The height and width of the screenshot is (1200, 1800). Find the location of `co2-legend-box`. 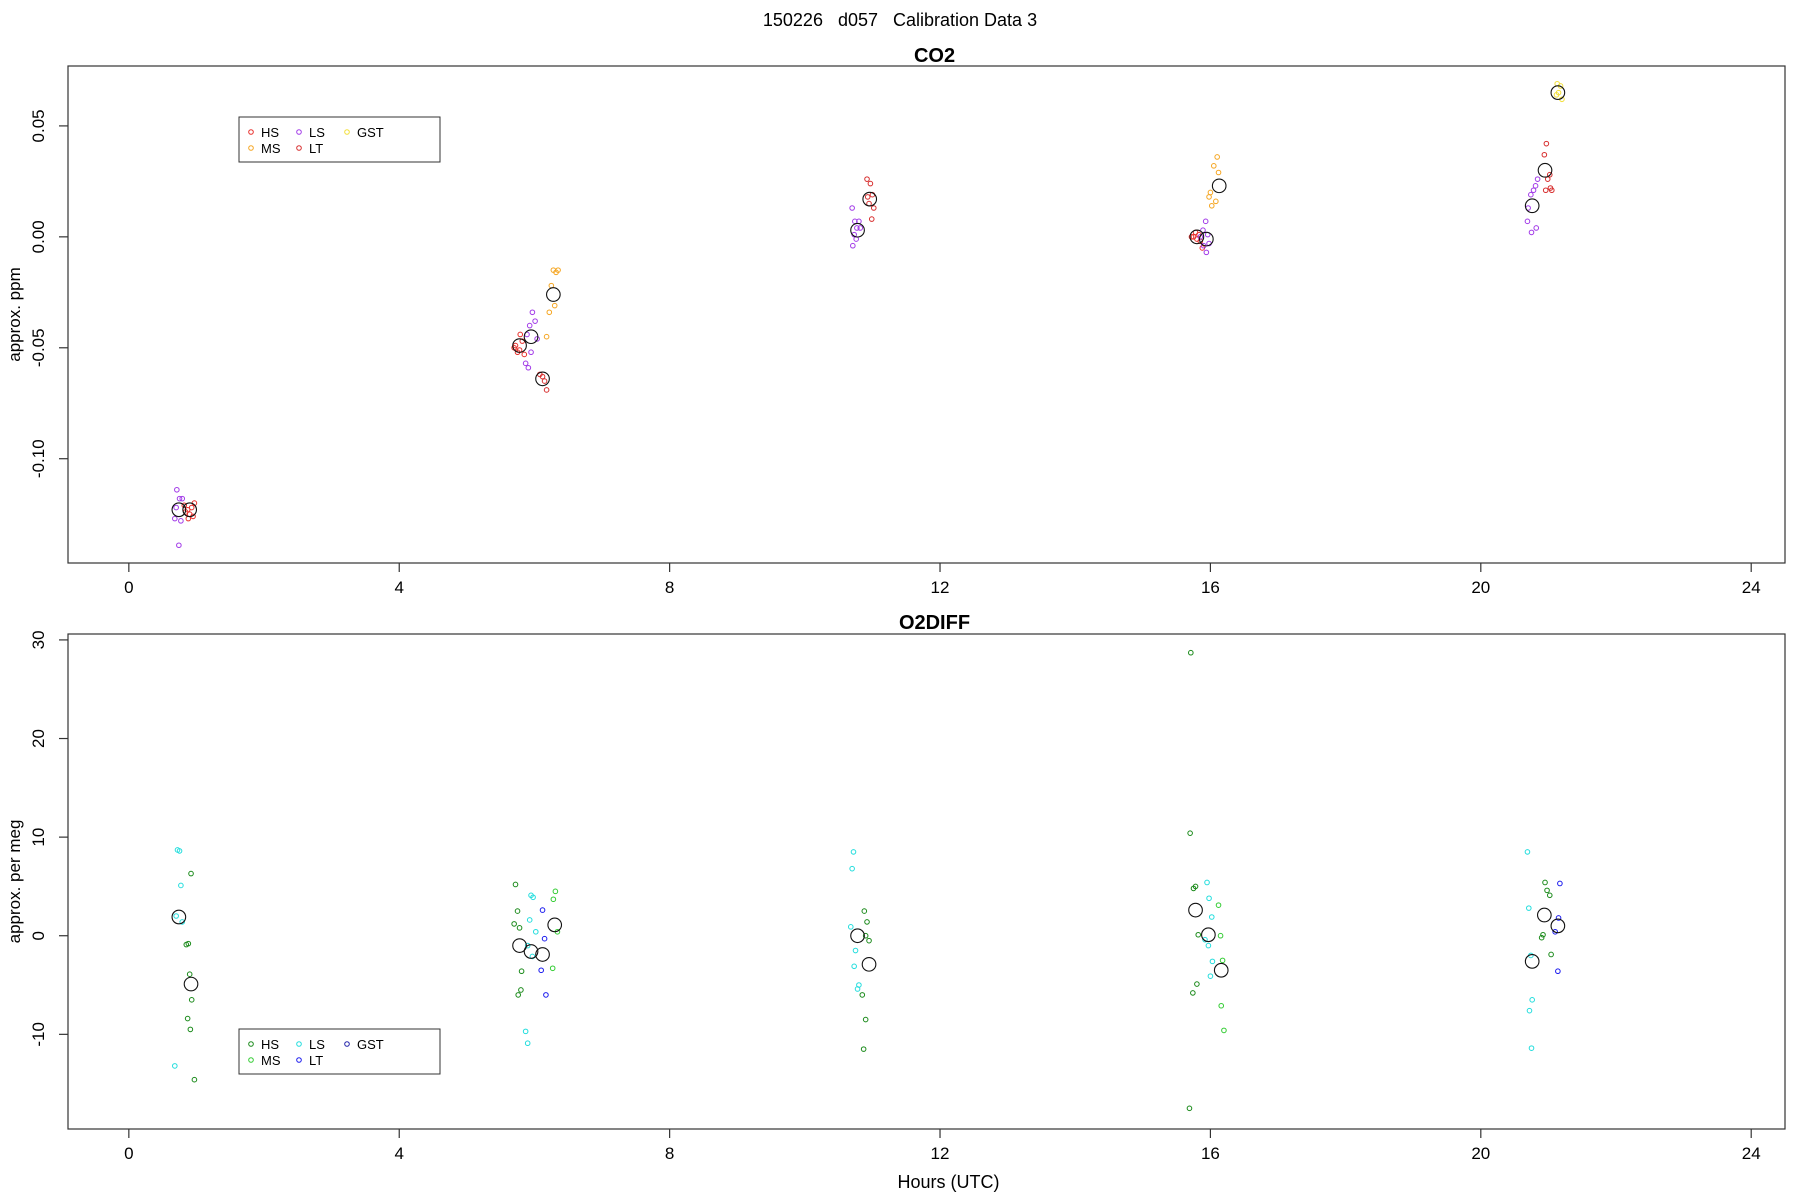

co2-legend-box is located at coordinates (339, 139).